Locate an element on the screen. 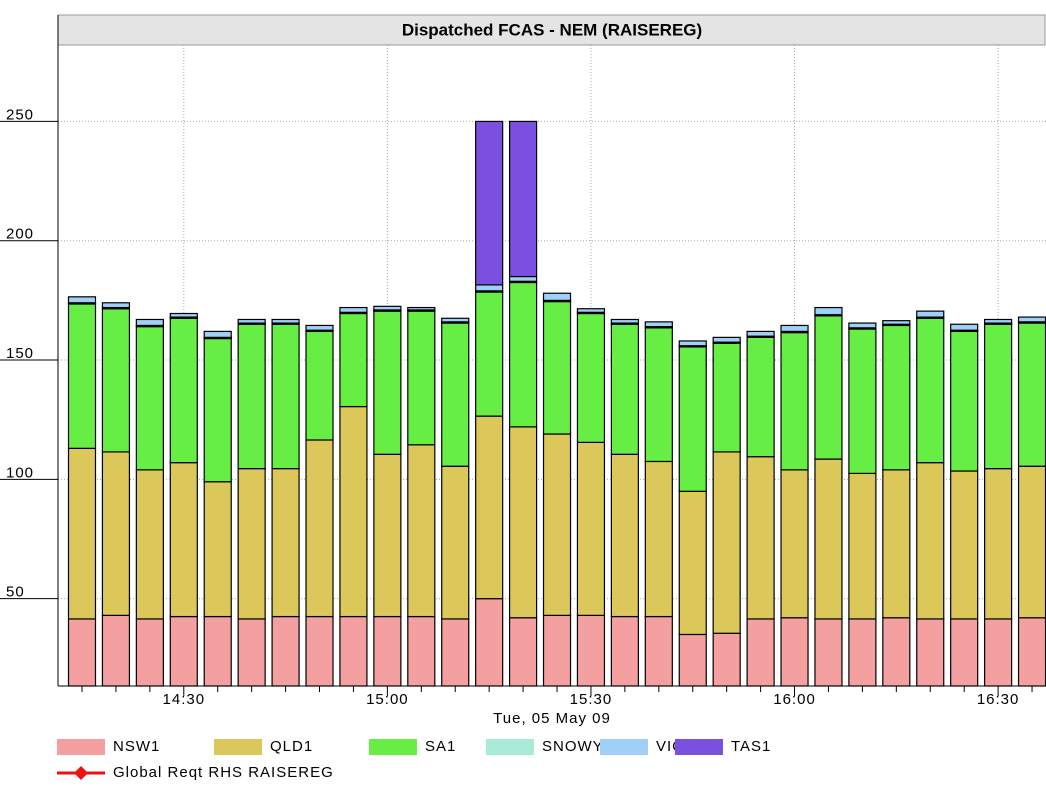 The height and width of the screenshot is (792, 1046). x-tick-label: 16:30 is located at coordinates (998, 699).